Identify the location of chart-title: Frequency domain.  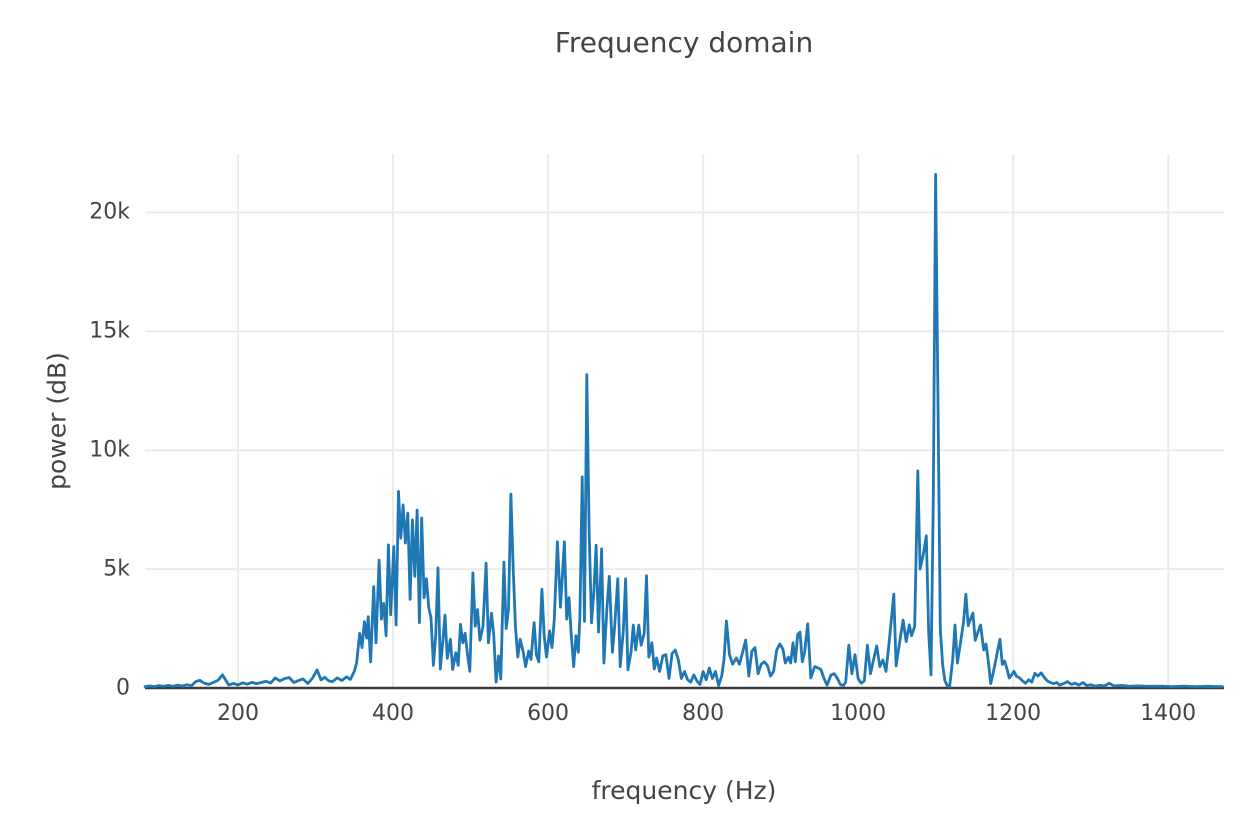
(684, 42).